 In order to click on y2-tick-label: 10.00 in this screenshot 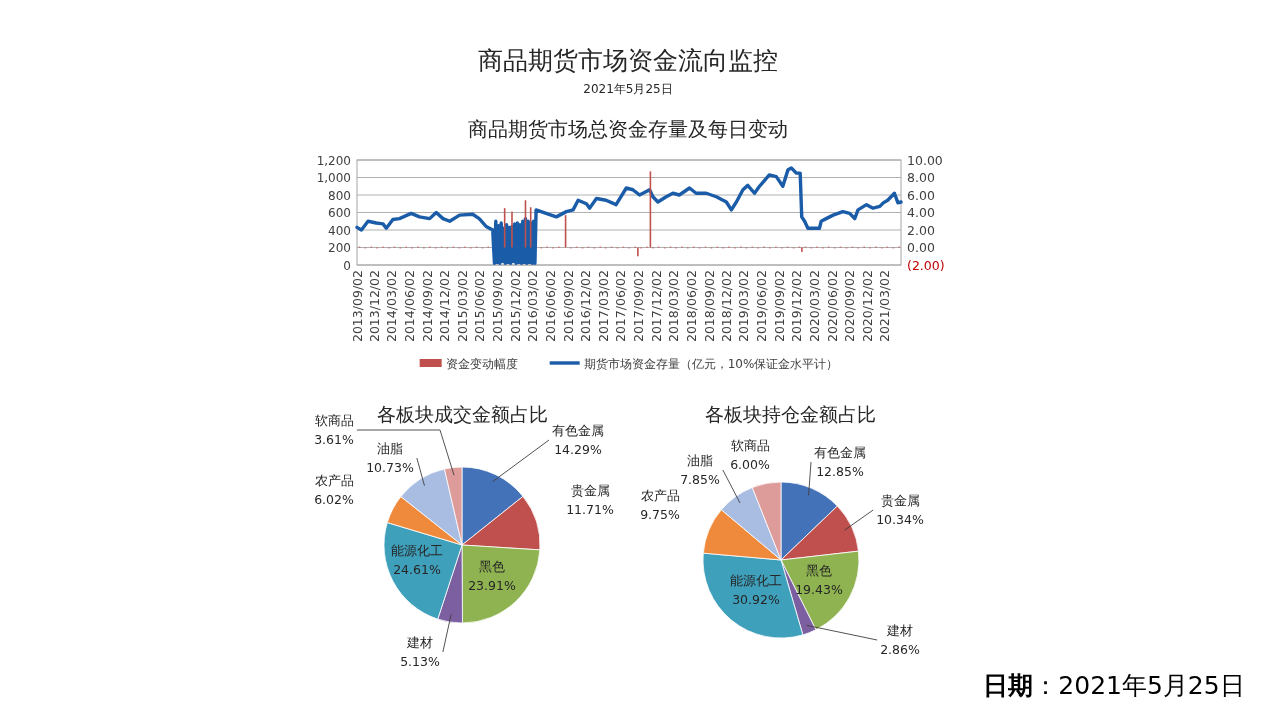, I will do `click(925, 160)`.